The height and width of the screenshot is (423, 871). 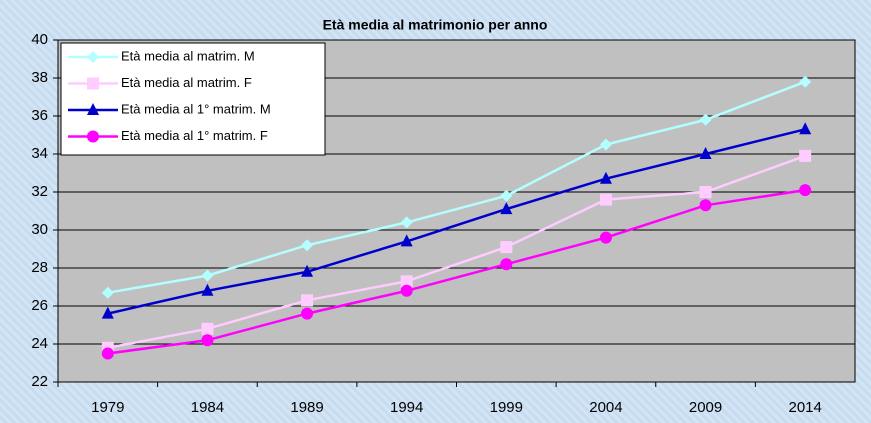 I want to click on x-tick-label: 1979, so click(x=107, y=407).